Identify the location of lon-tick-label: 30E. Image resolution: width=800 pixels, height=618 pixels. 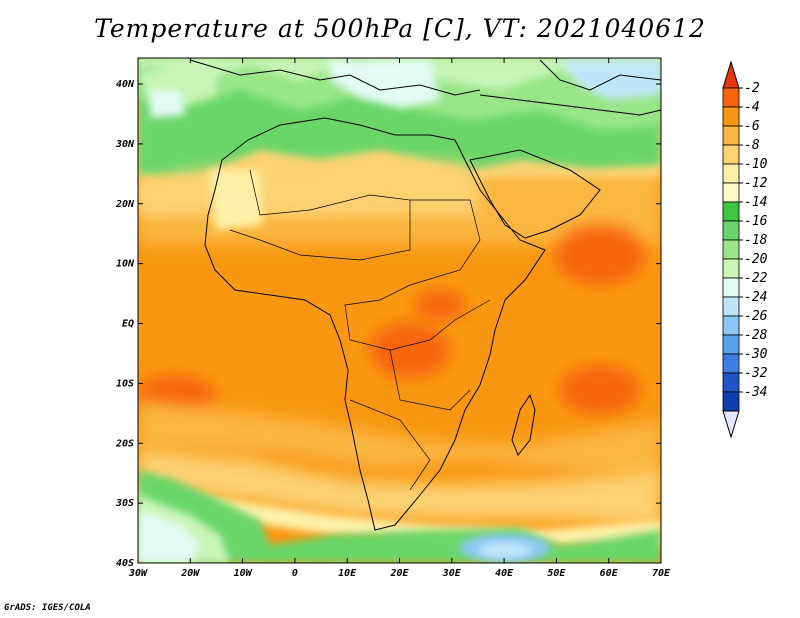
(452, 573).